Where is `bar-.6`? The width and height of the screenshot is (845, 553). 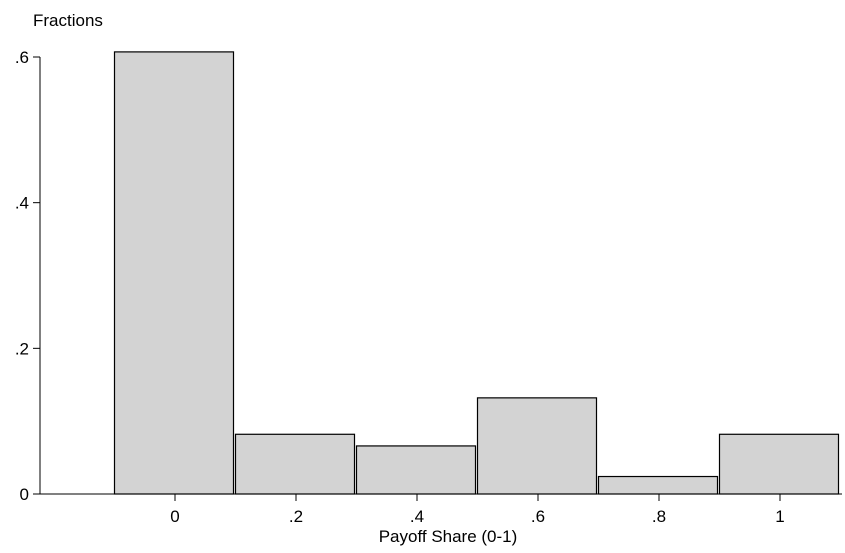 bar-.6 is located at coordinates (537, 446).